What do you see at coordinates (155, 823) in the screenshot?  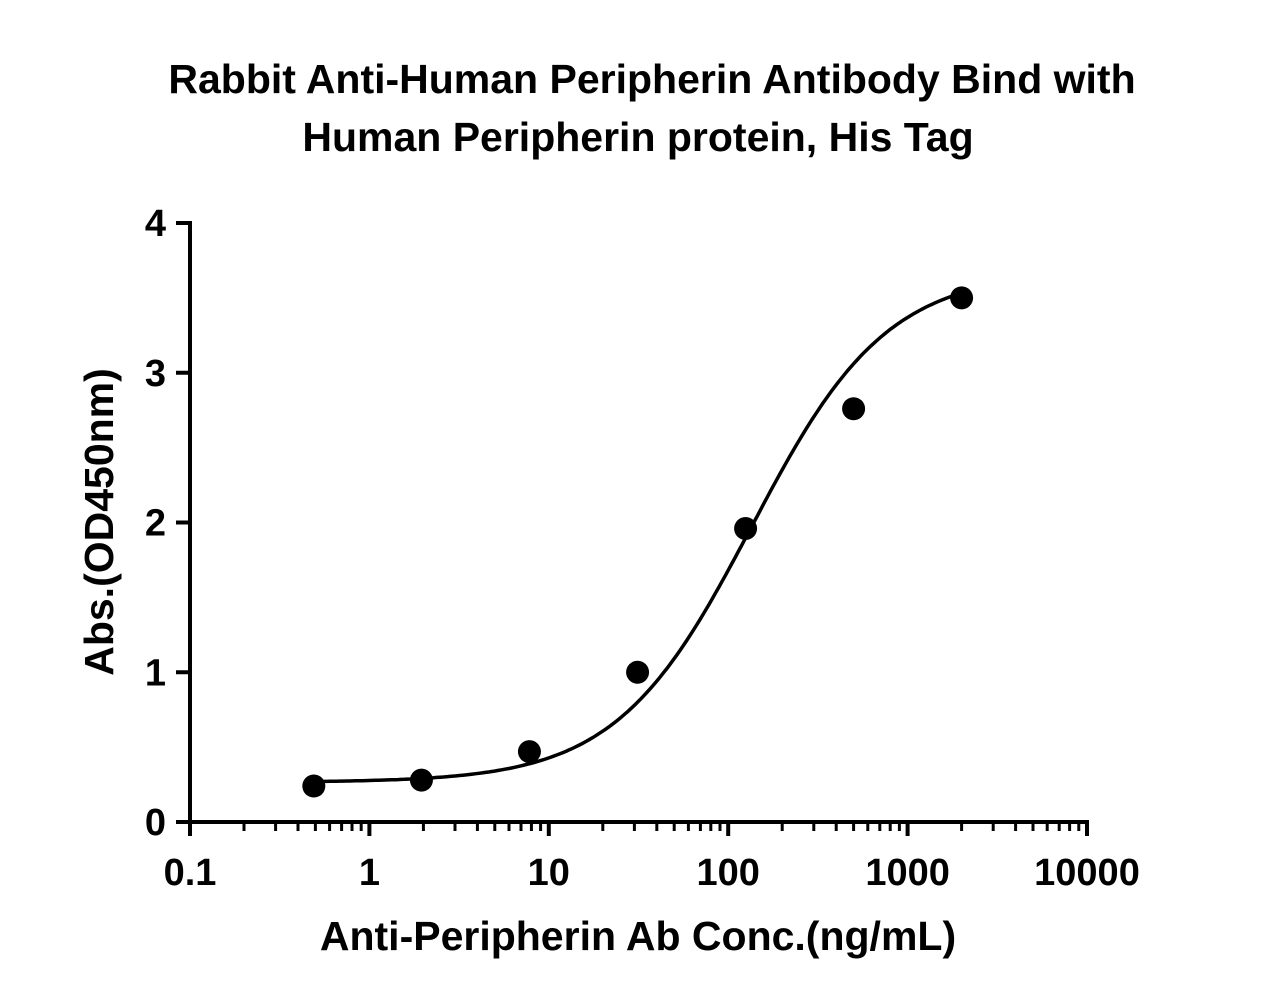 I see `y-tick-label: 0` at bounding box center [155, 823].